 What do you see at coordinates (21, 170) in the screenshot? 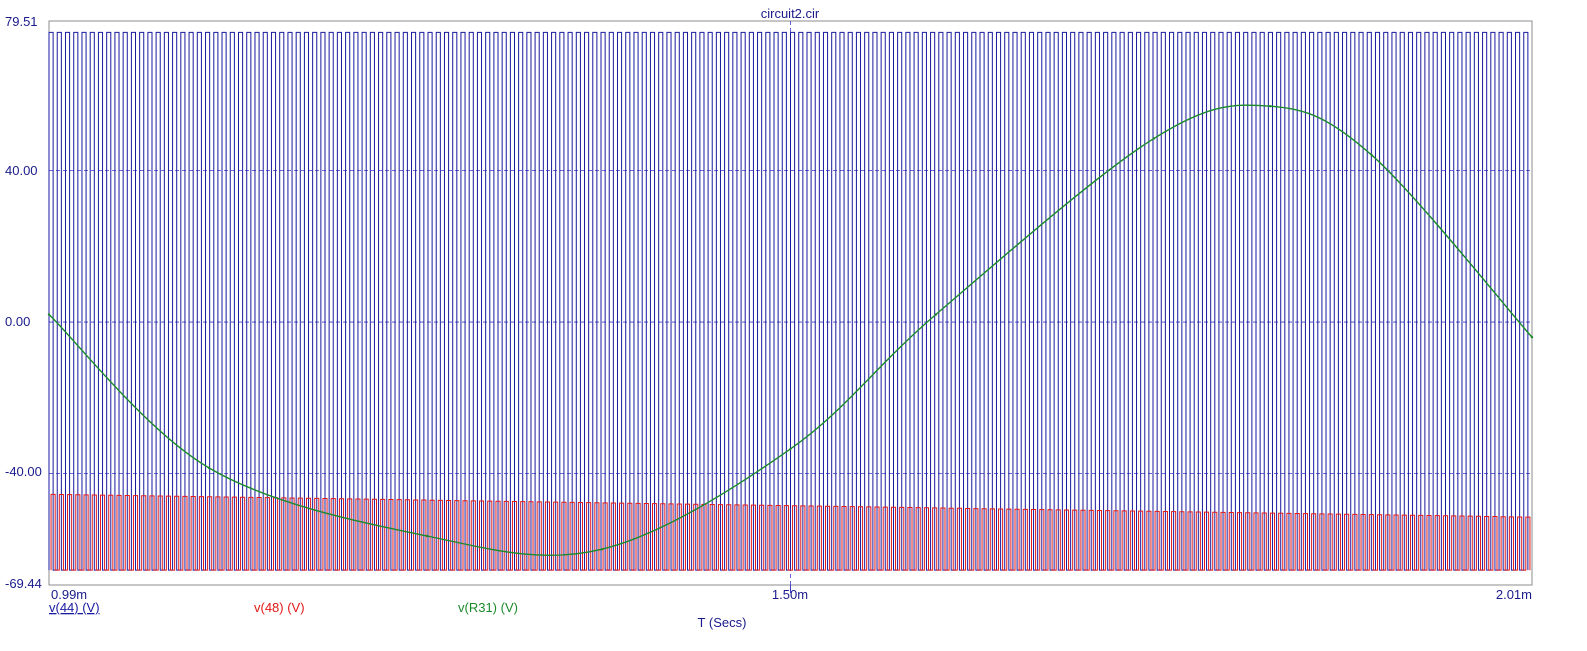
I see `y-tick-label-40: 40.00` at bounding box center [21, 170].